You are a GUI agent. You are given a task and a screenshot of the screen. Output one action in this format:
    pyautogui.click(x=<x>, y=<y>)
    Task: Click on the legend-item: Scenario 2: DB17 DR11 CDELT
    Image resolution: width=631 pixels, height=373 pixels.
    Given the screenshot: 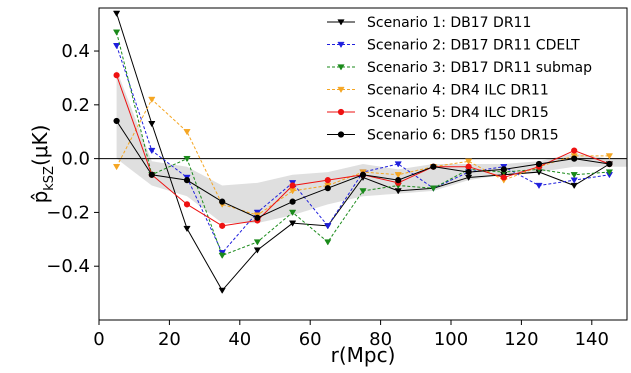 What is the action you would take?
    pyautogui.click(x=453, y=46)
    